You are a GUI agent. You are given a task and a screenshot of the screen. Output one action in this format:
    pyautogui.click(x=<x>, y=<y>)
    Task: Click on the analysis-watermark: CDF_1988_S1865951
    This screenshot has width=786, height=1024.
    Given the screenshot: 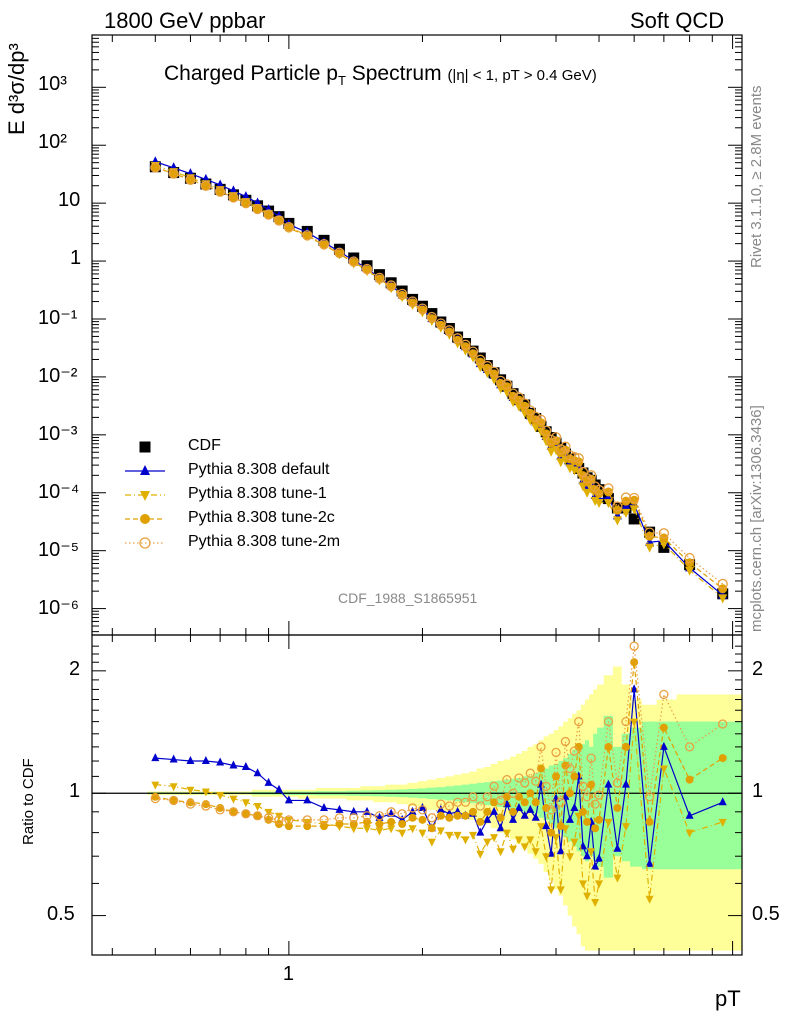 What is the action you would take?
    pyautogui.click(x=408, y=598)
    